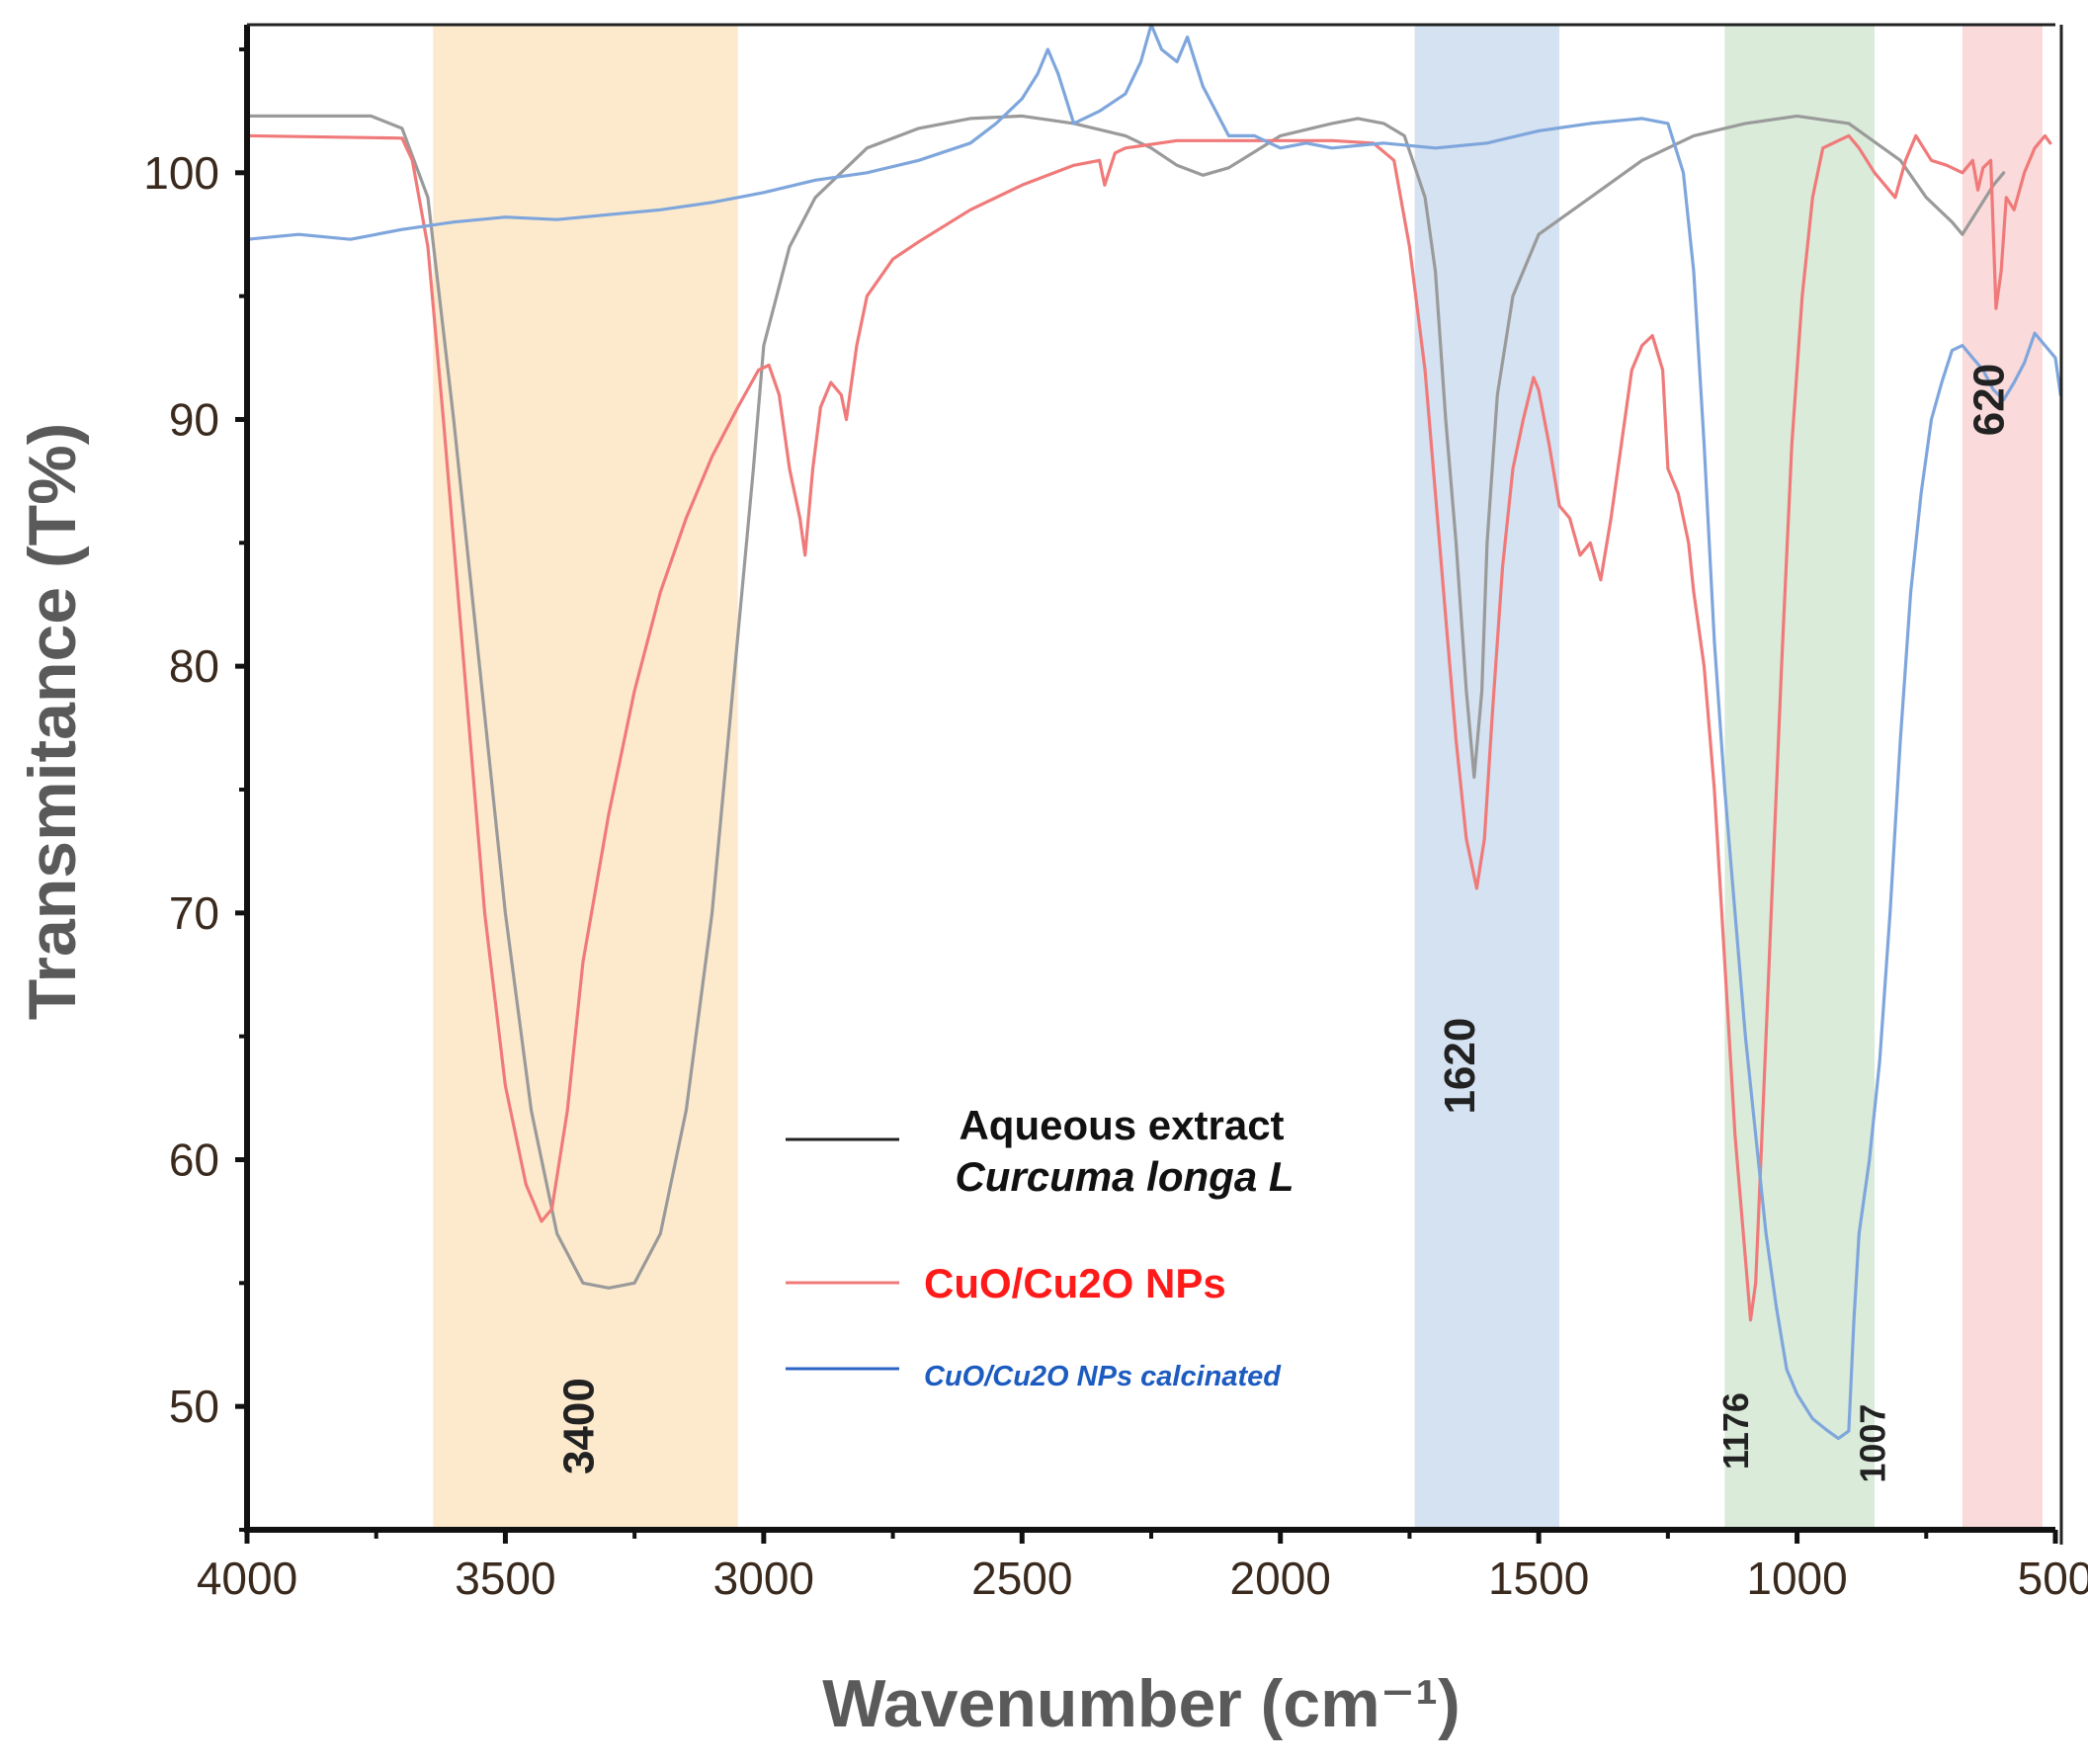  Describe the element at coordinates (2053, 1578) in the screenshot. I see `x-tick-label: 500` at that location.